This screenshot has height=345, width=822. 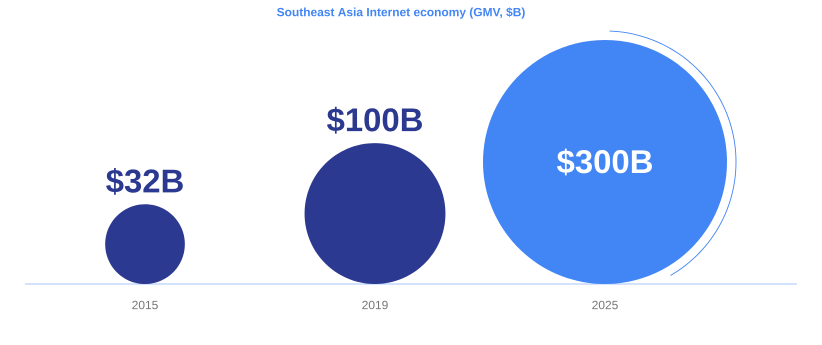 What do you see at coordinates (145, 305) in the screenshot?
I see `category-label: 2015` at bounding box center [145, 305].